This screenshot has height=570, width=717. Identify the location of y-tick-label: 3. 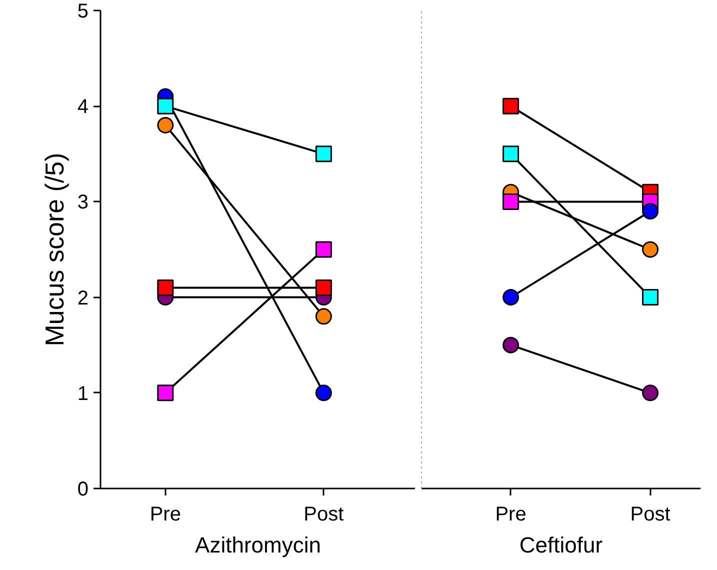
(82, 203).